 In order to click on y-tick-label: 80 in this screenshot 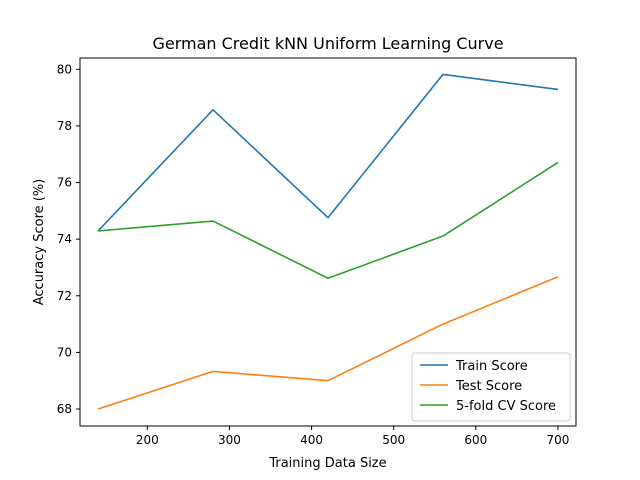, I will do `click(64, 69)`.